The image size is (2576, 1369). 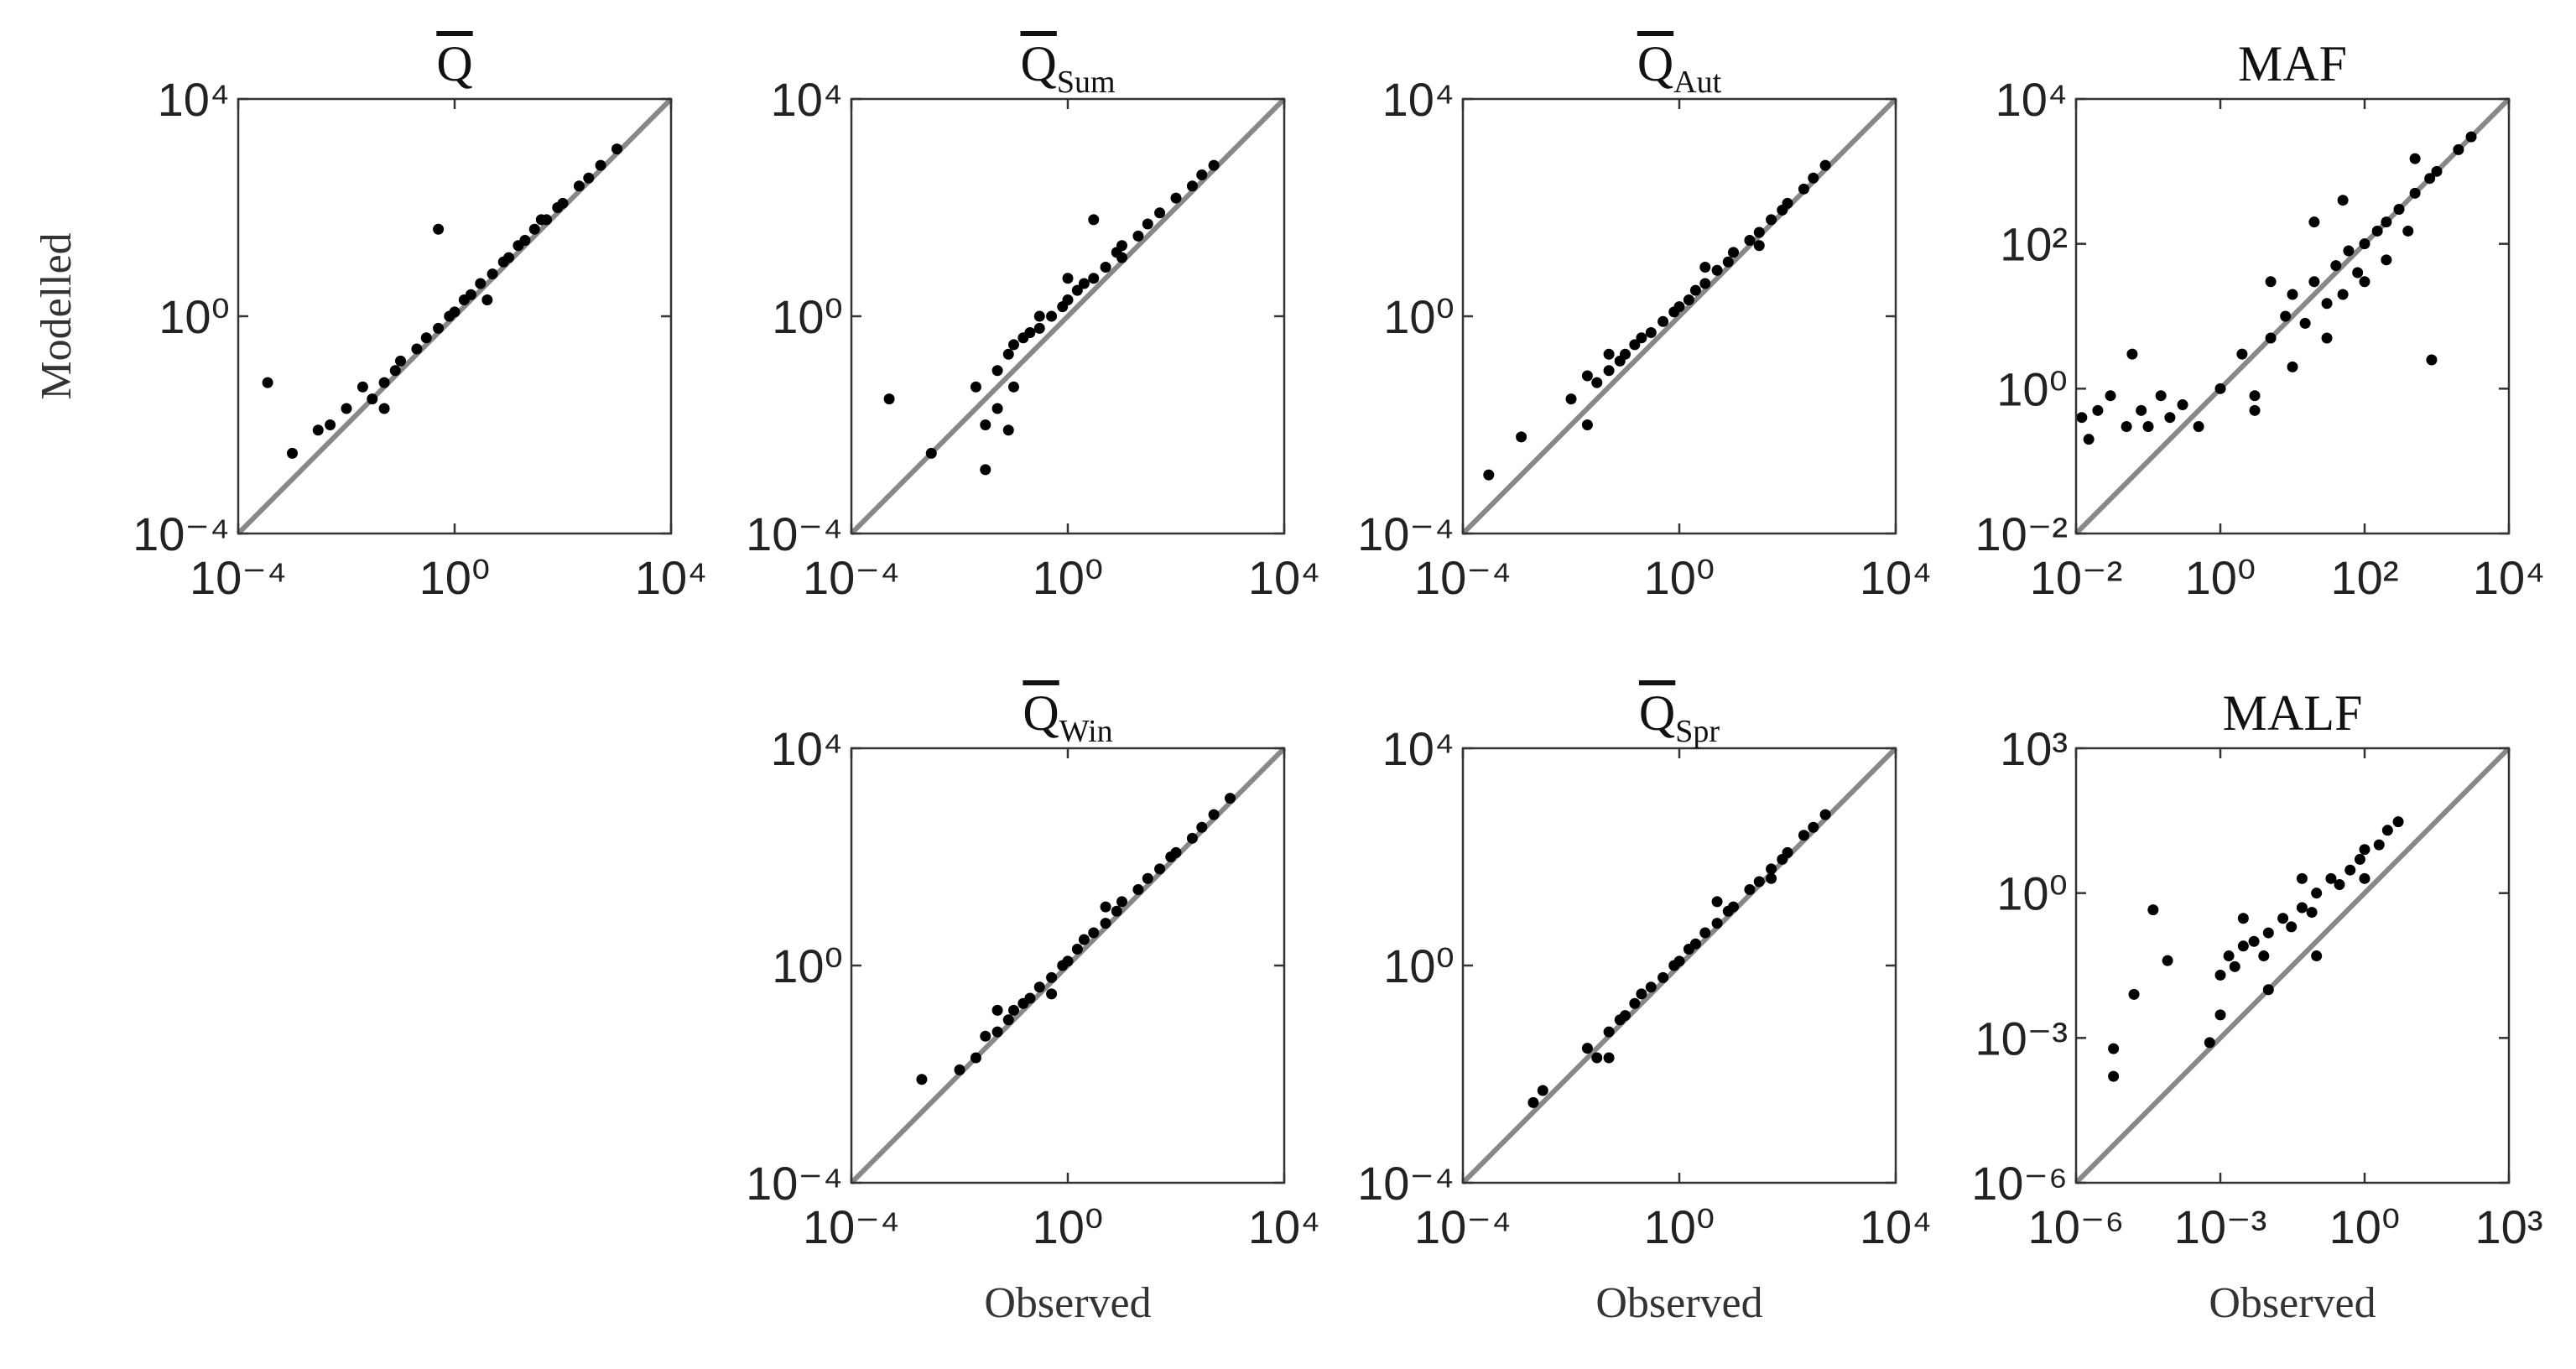 What do you see at coordinates (1067, 717) in the screenshot?
I see `subplot-title: QWin` at bounding box center [1067, 717].